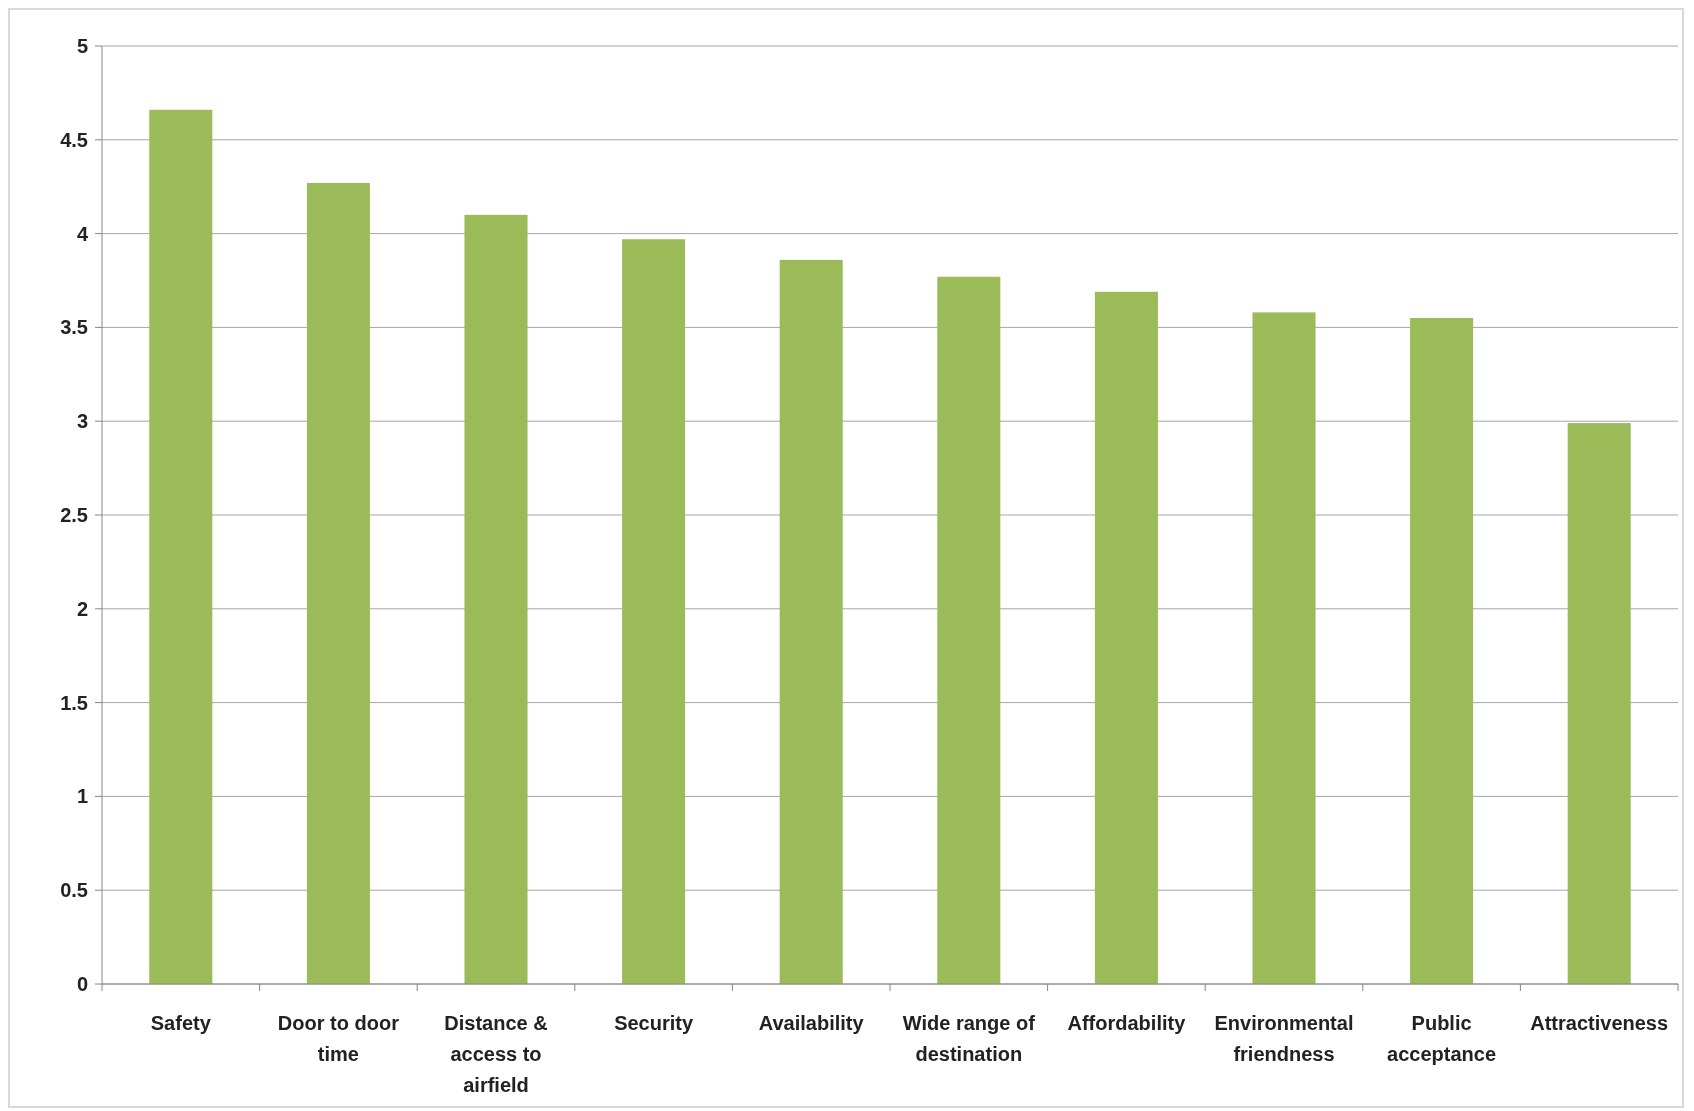 This screenshot has height=1111, width=1694. Describe the element at coordinates (74, 327) in the screenshot. I see `y-tick-label: 3.5` at that location.